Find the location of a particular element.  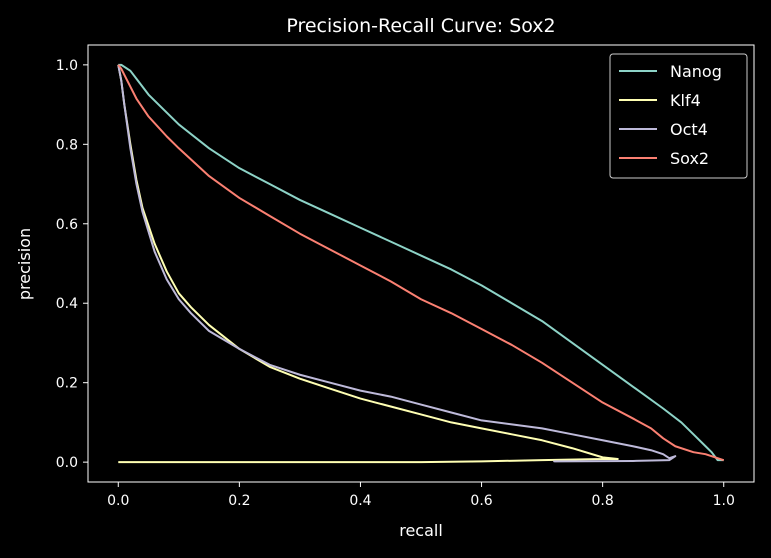

x-axis-label: recall is located at coordinates (421, 530).